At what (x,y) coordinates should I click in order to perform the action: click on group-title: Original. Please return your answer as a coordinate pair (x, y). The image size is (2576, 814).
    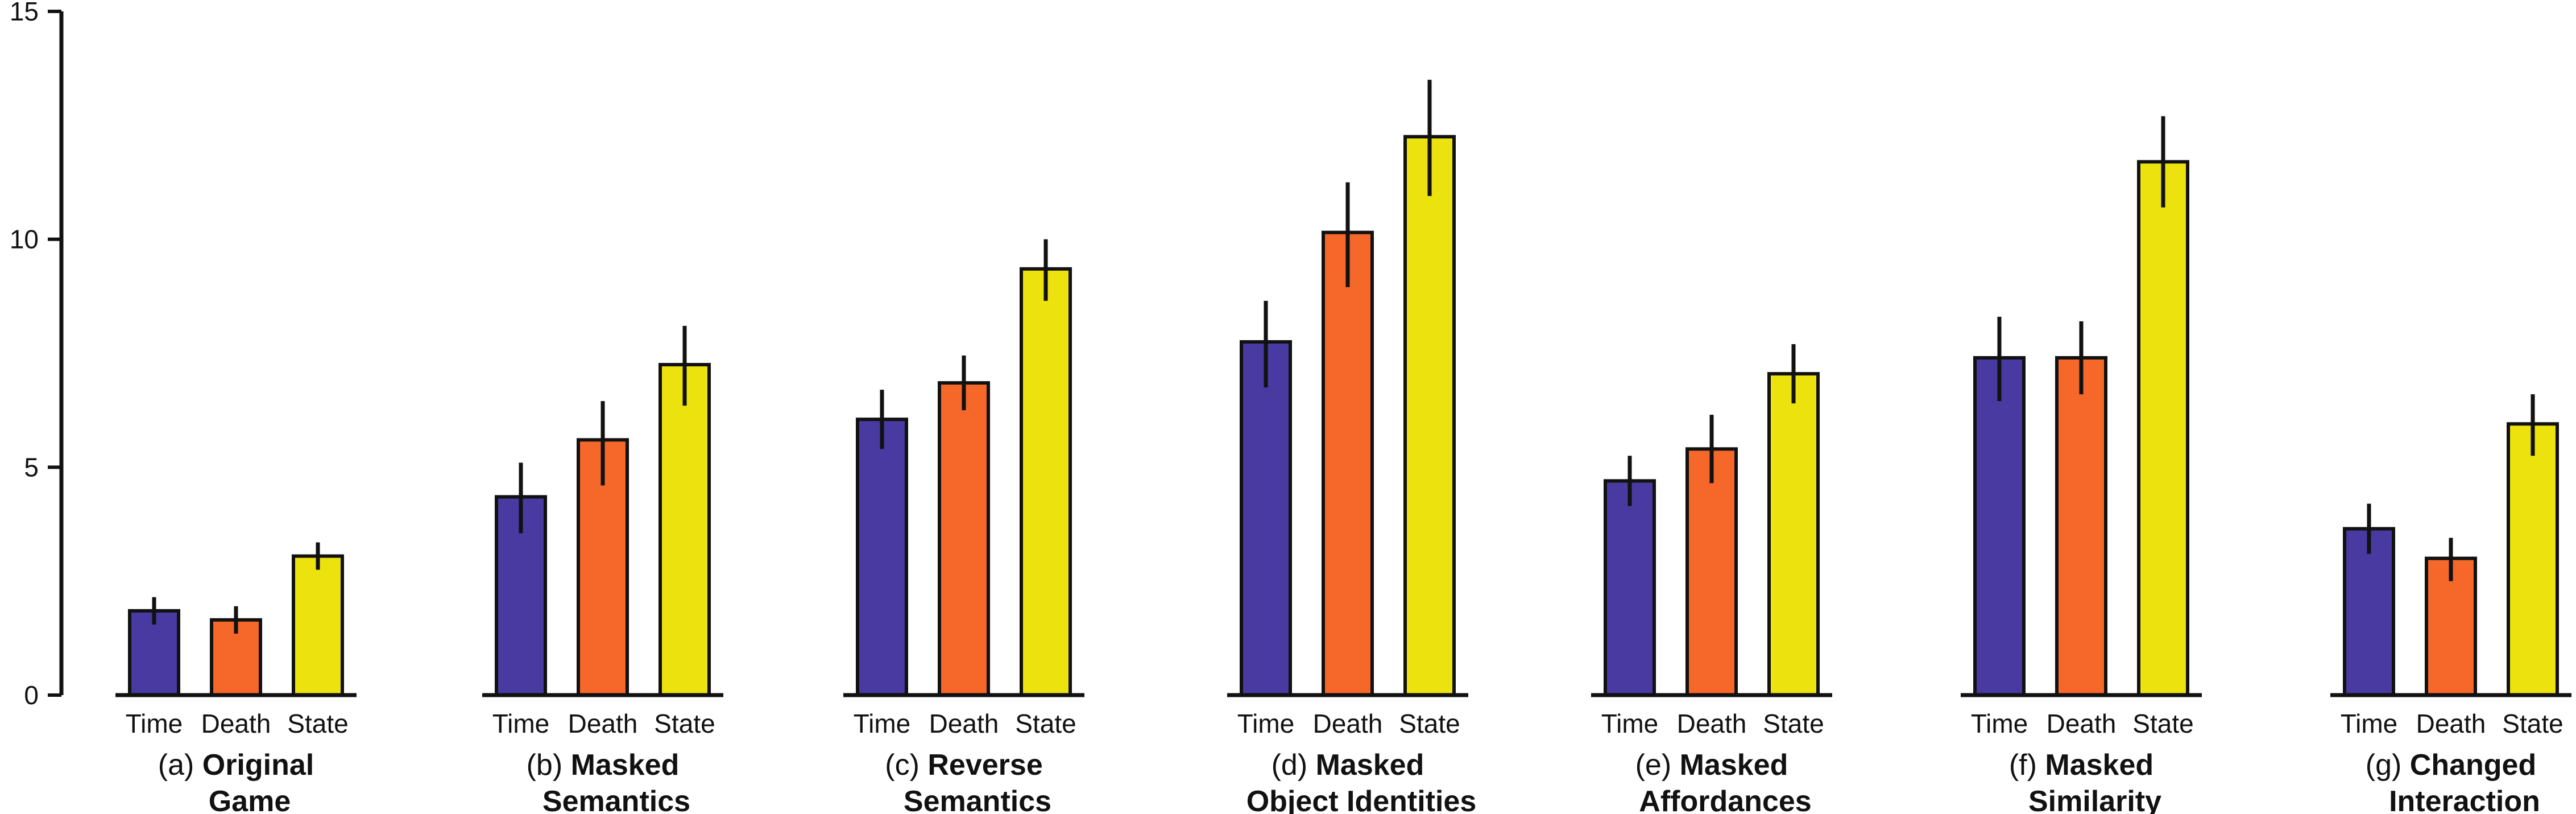
    Looking at the image, I should click on (258, 765).